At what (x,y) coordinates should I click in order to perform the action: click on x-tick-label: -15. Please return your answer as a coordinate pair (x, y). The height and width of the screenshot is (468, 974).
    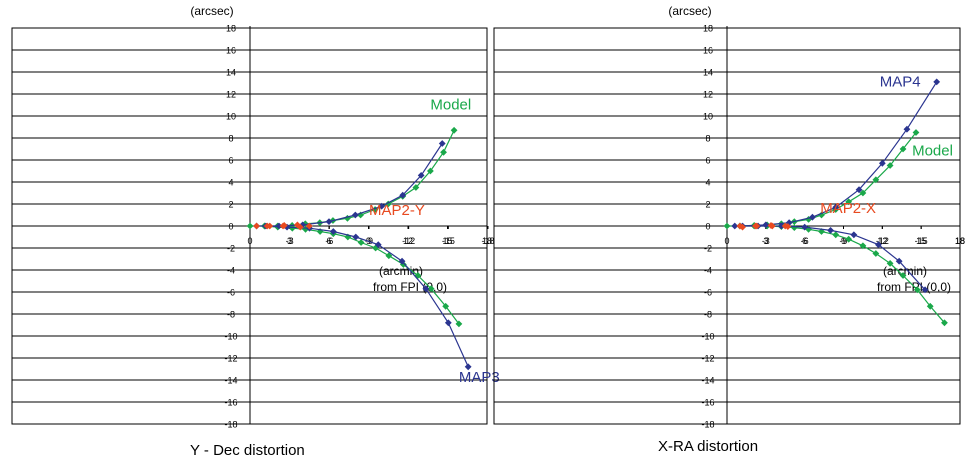
    Looking at the image, I should click on (448, 241).